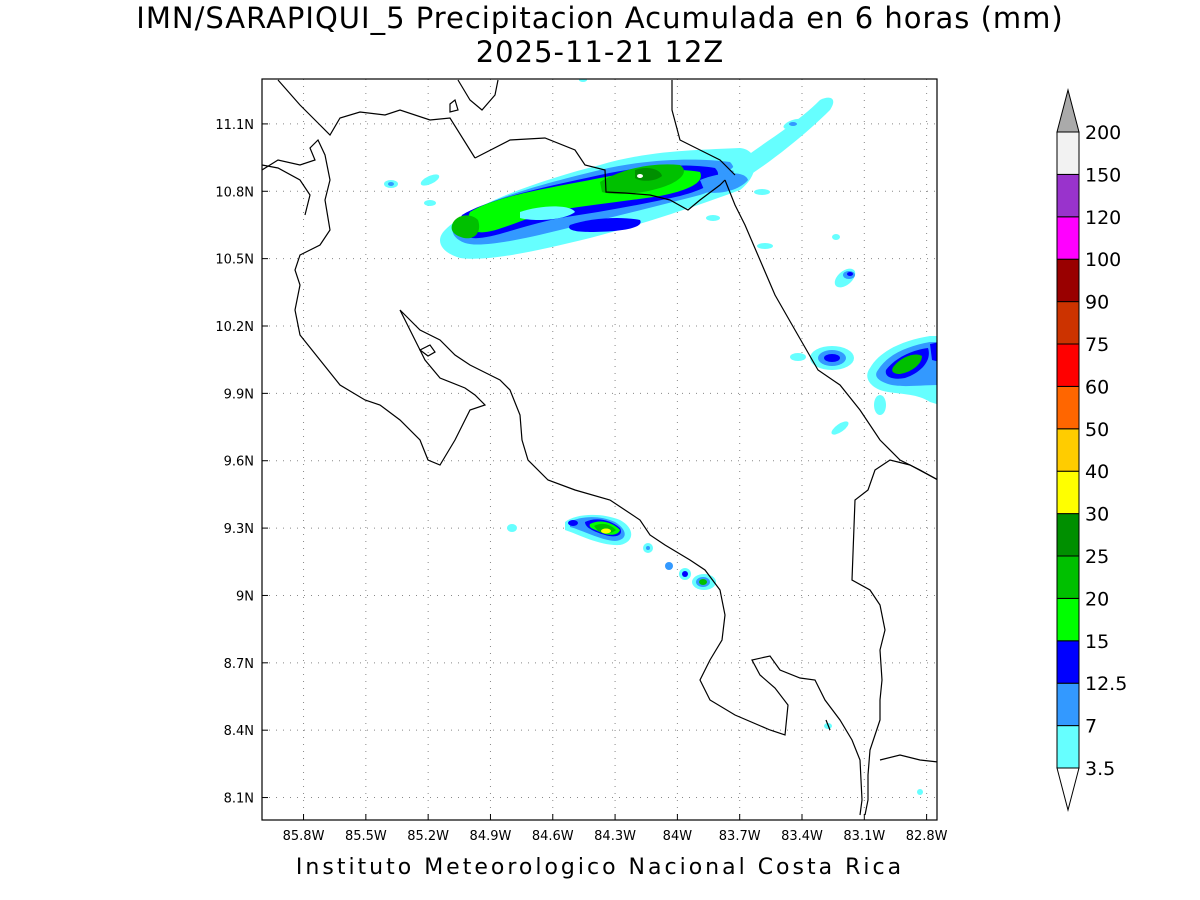  I want to click on lat-tick-label: 10.2N, so click(234, 327).